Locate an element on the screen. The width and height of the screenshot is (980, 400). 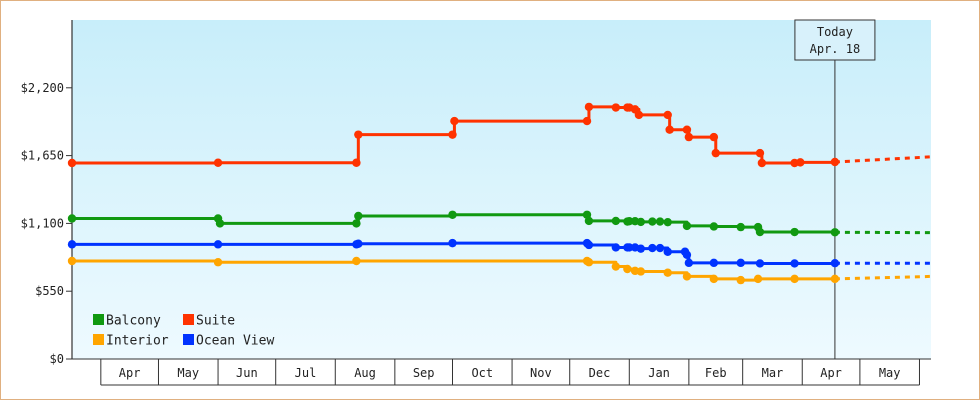
month-label: Aug is located at coordinates (365, 373).